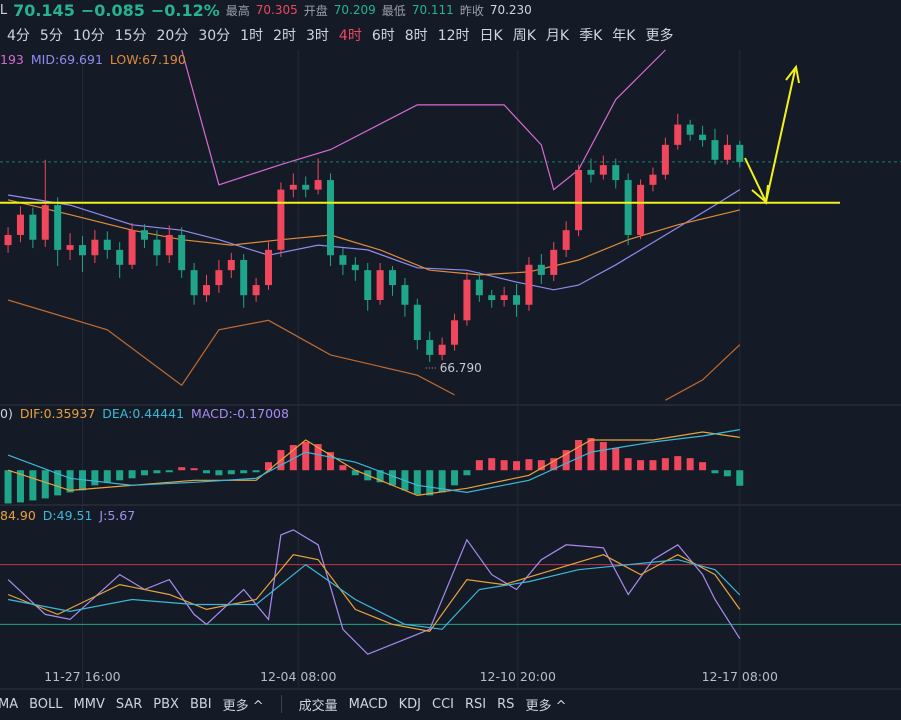  Describe the element at coordinates (315, 10) in the screenshot. I see `label: 开盘` at that location.